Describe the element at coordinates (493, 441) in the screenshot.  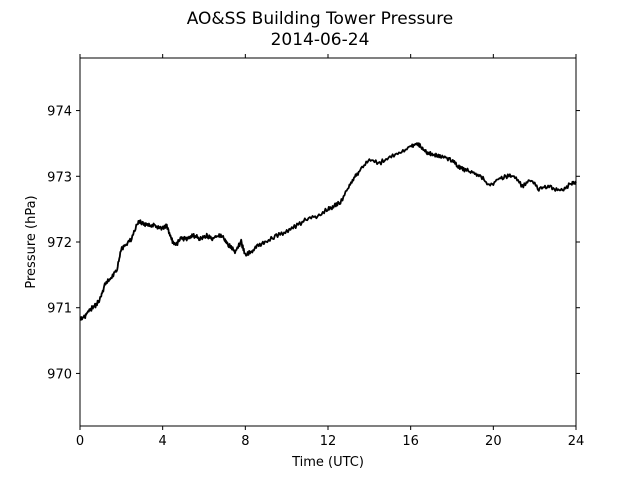
I see `x-tick-label: 20` at that location.